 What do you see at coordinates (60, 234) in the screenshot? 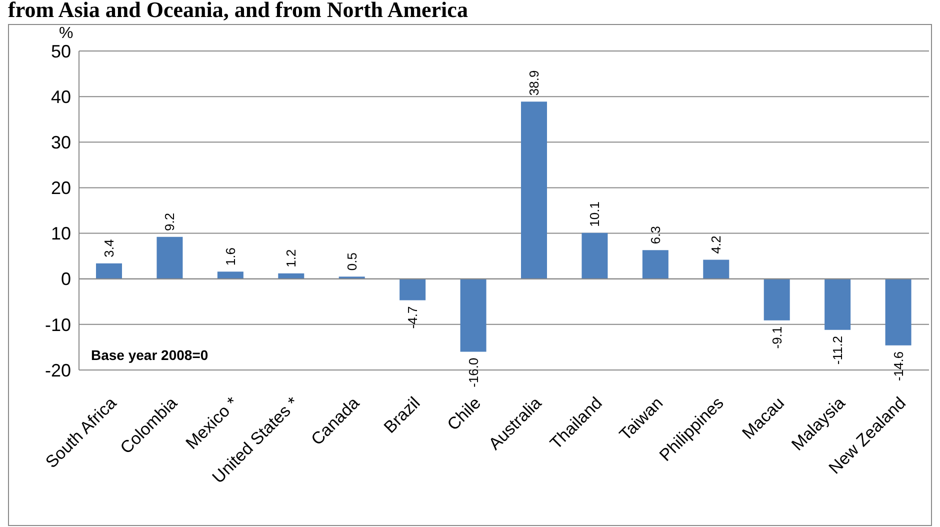
I see `y-tick-label: 10` at bounding box center [60, 234].